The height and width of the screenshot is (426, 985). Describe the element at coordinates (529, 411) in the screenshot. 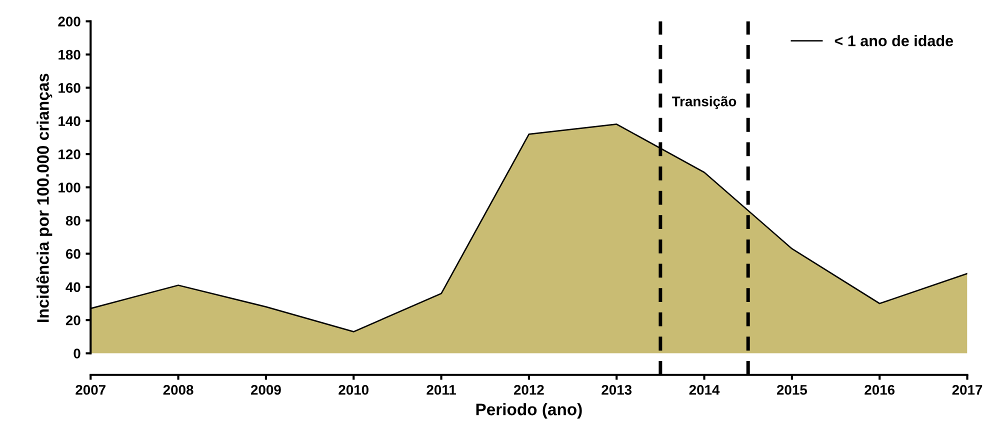

I see `x-axis-title: Periodo (ano)` at that location.